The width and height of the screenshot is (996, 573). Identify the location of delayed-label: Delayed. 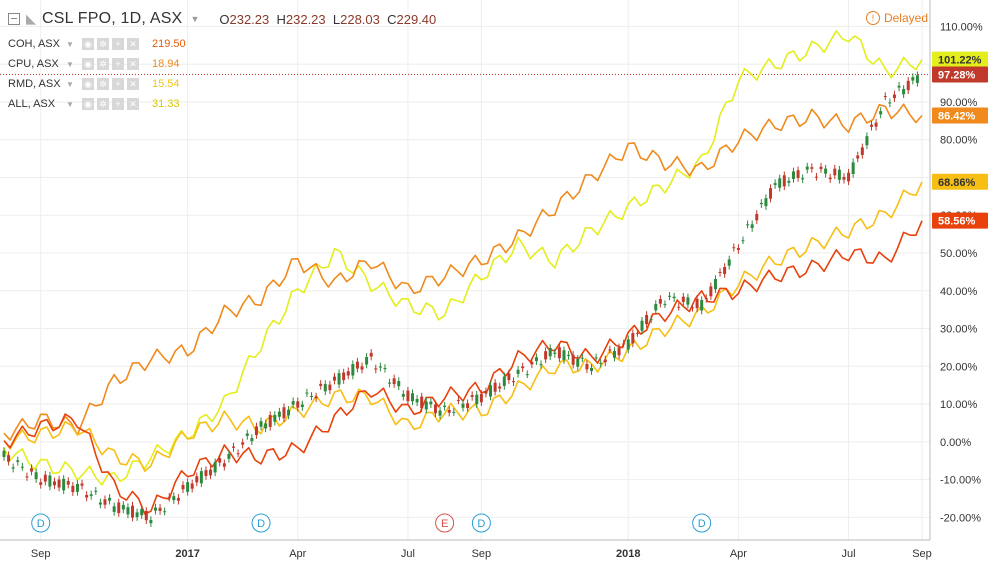
(905, 18).